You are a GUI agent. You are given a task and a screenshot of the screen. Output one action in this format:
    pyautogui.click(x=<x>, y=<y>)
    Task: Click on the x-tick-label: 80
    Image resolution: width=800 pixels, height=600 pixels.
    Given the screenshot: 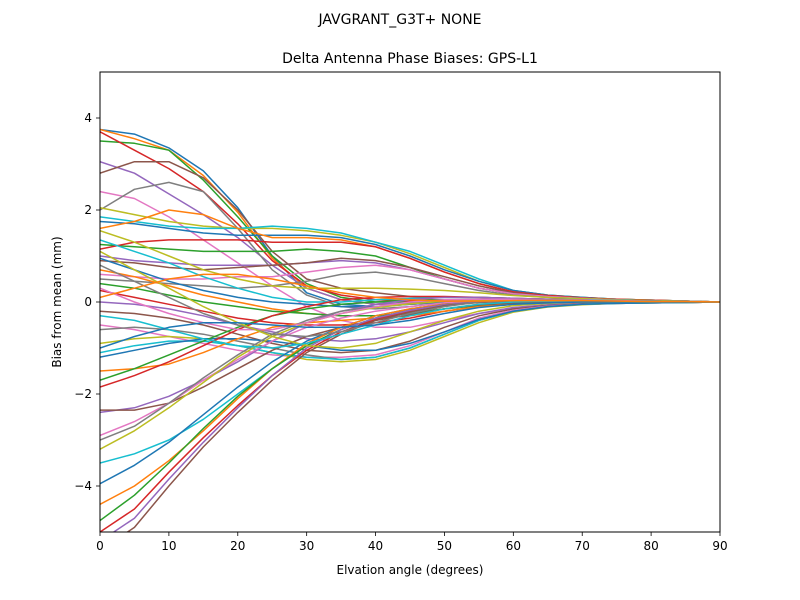 What is the action you would take?
    pyautogui.click(x=650, y=546)
    